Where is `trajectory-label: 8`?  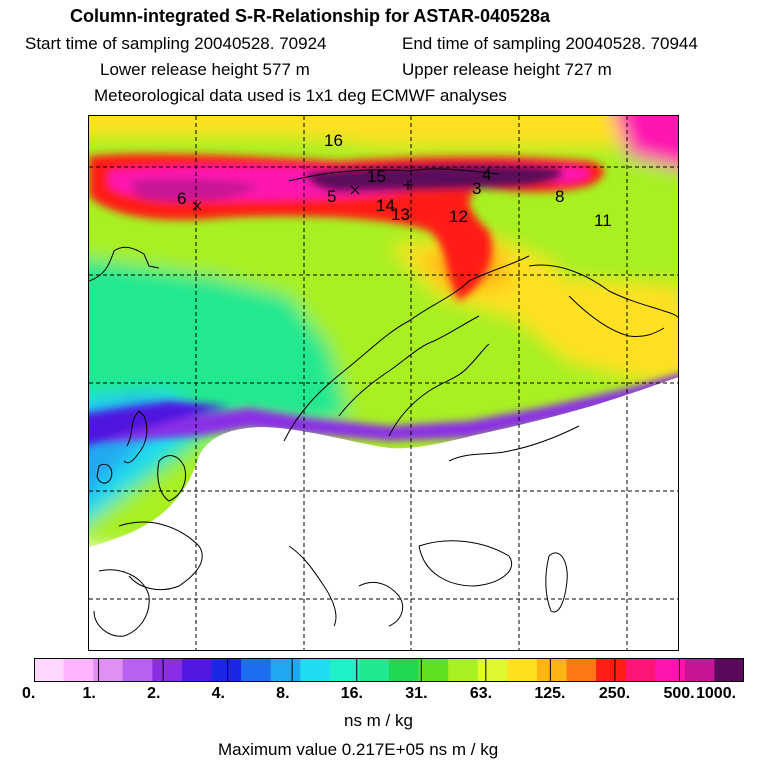 trajectory-label: 8 is located at coordinates (559, 196).